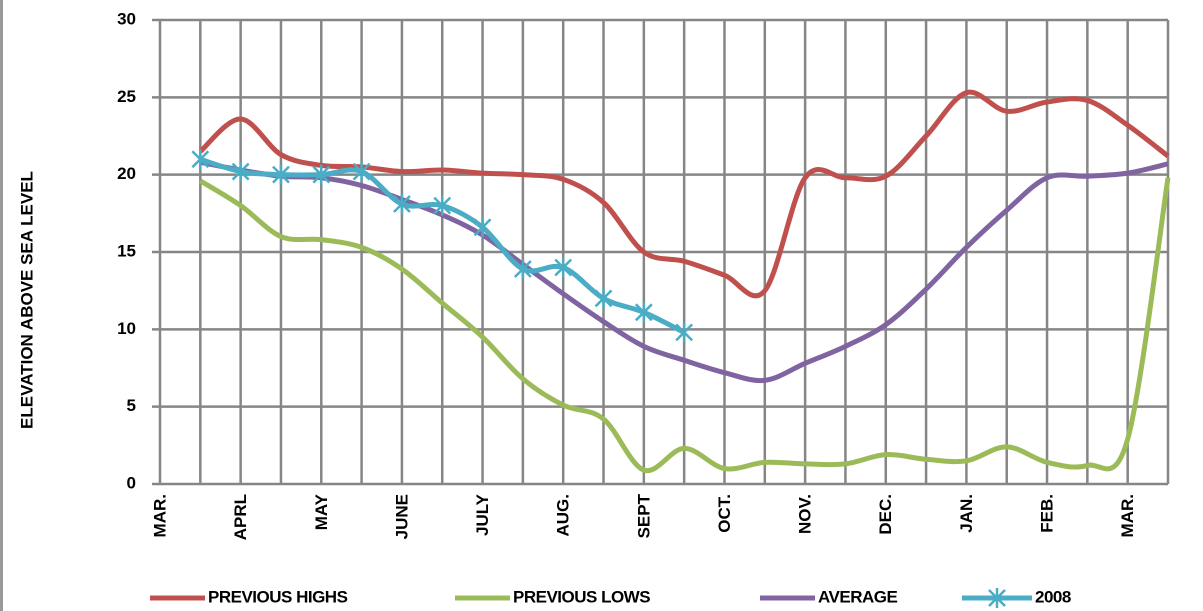 The height and width of the screenshot is (611, 1203). What do you see at coordinates (643, 515) in the screenshot?
I see `x-tick-label: SEPT` at bounding box center [643, 515].